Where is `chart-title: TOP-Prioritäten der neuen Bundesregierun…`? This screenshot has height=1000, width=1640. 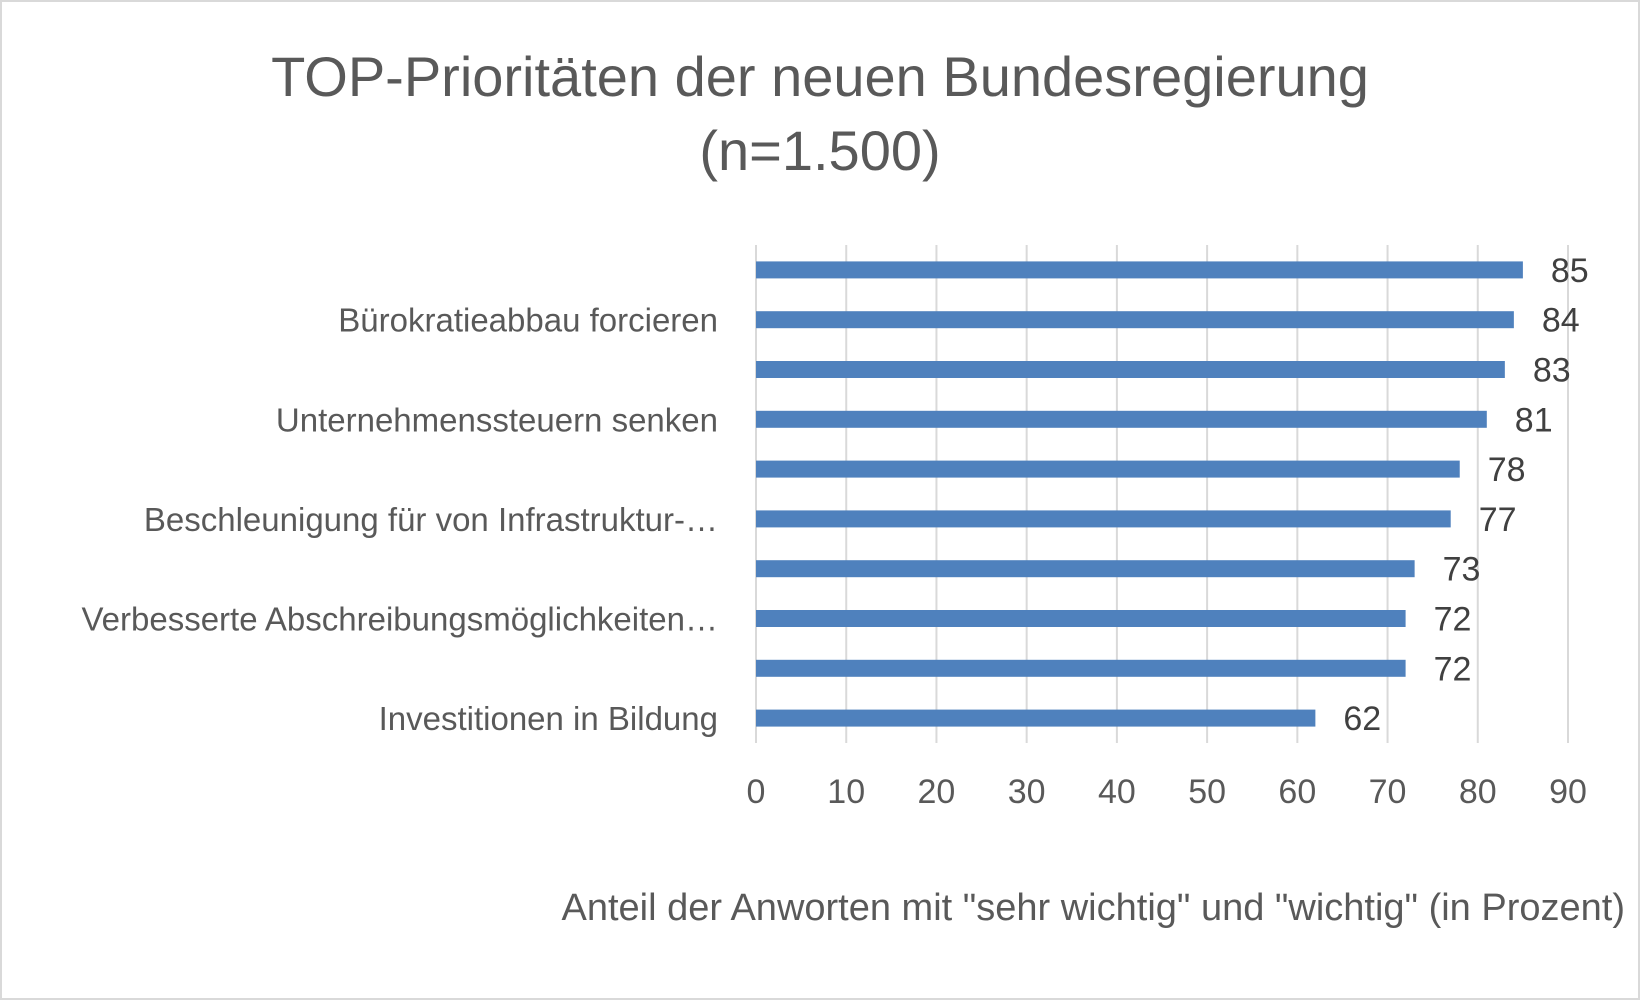 chart-title: TOP-Prioritäten der neuen Bundesregierun… is located at coordinates (820, 113).